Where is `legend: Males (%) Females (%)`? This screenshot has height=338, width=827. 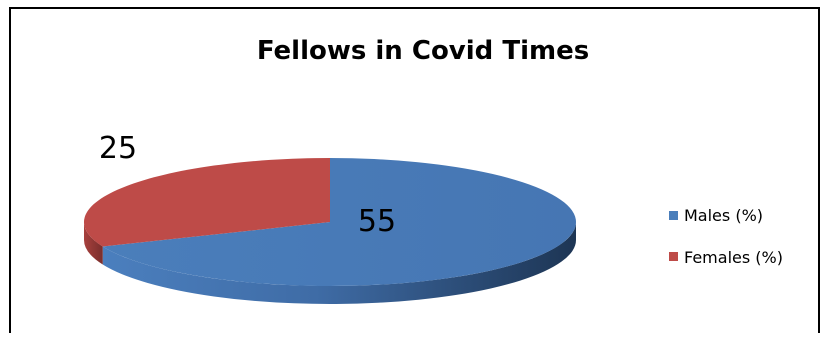
legend: Males (%) Females (%) is located at coordinates (726, 236).